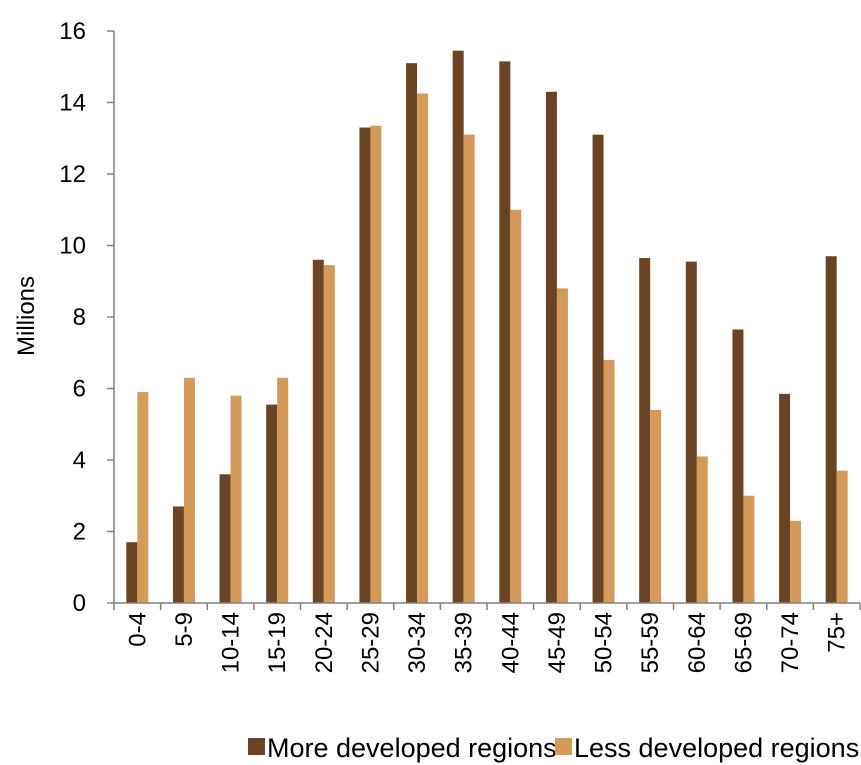 The width and height of the screenshot is (861, 765). Describe the element at coordinates (79, 389) in the screenshot. I see `y-tick-label: 6` at that location.